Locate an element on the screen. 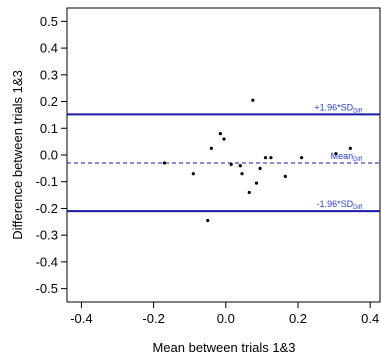 The image size is (381, 361). reference-line-label: -1.96*SDDiff is located at coordinates (340, 205).